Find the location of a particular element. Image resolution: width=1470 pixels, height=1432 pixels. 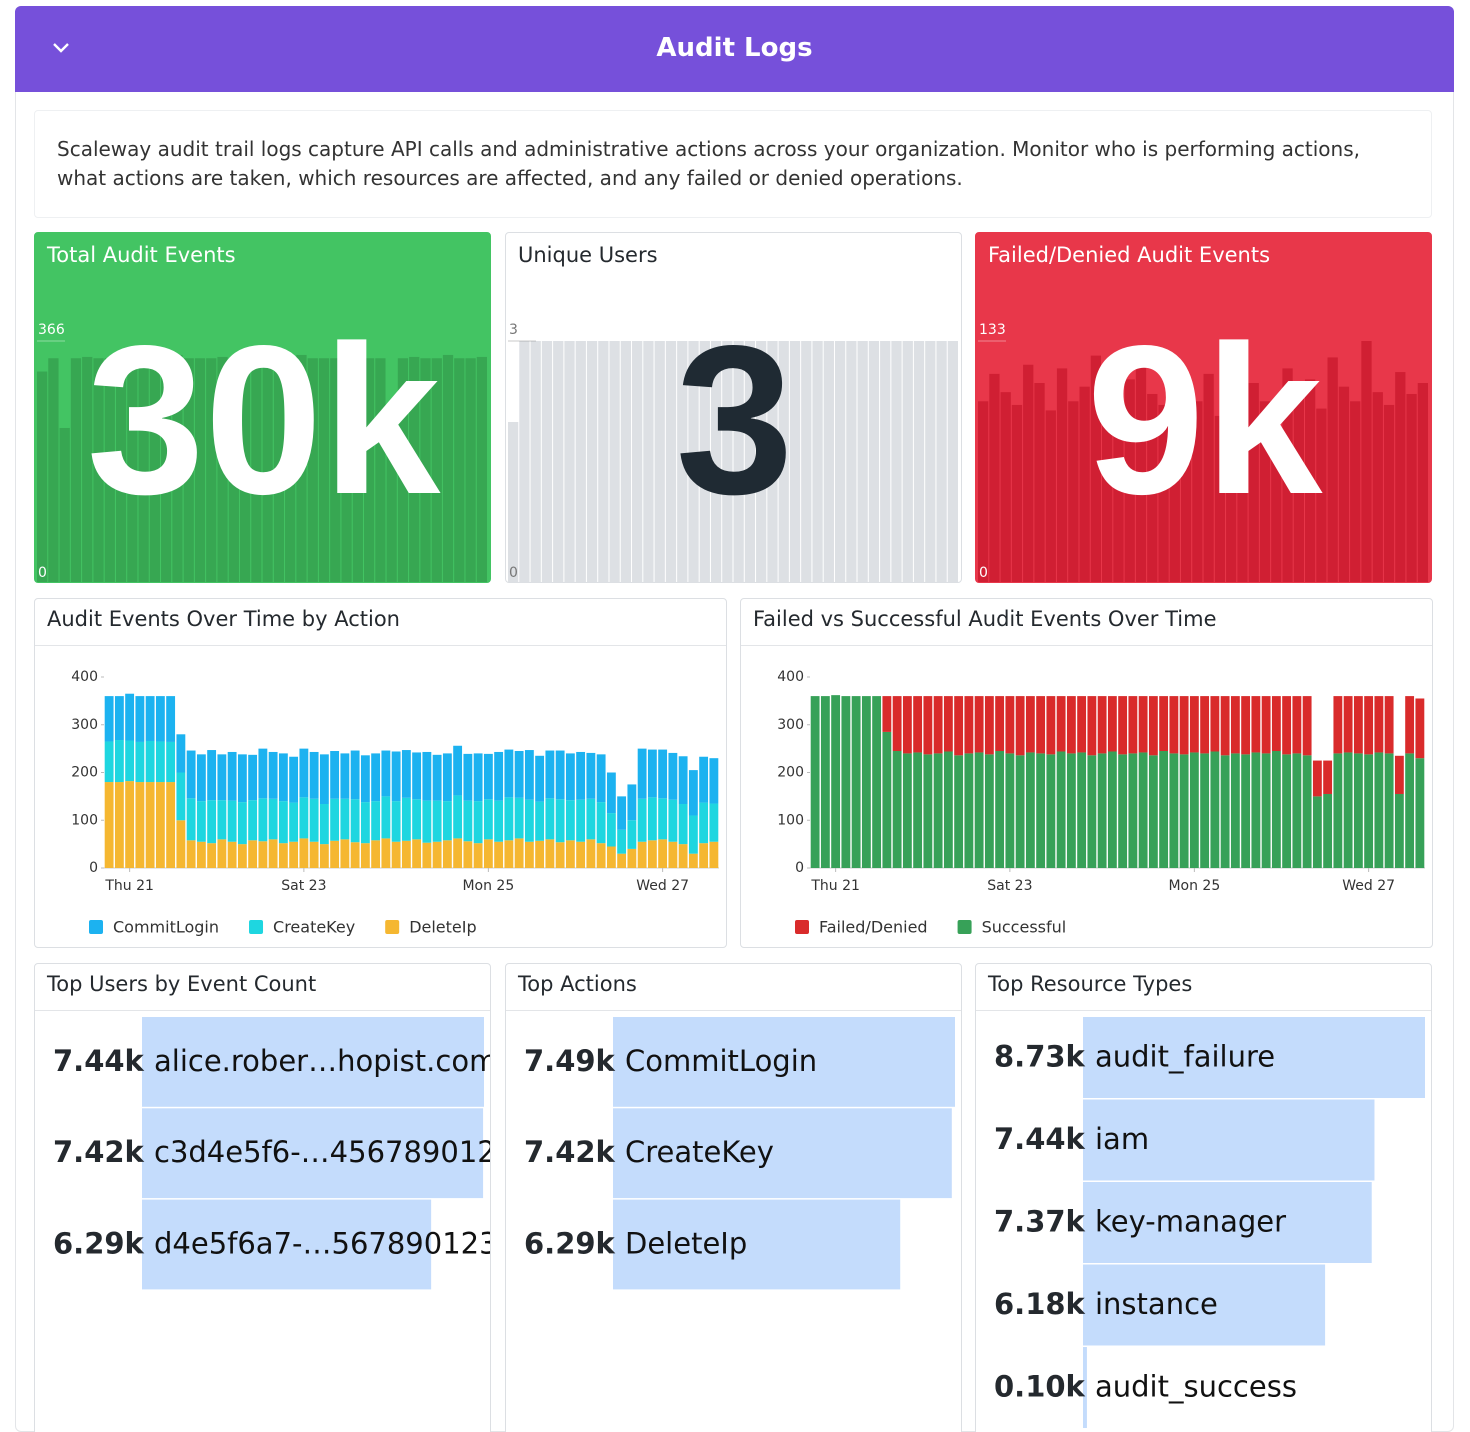

spark-tick-label: 366 is located at coordinates (51, 330).